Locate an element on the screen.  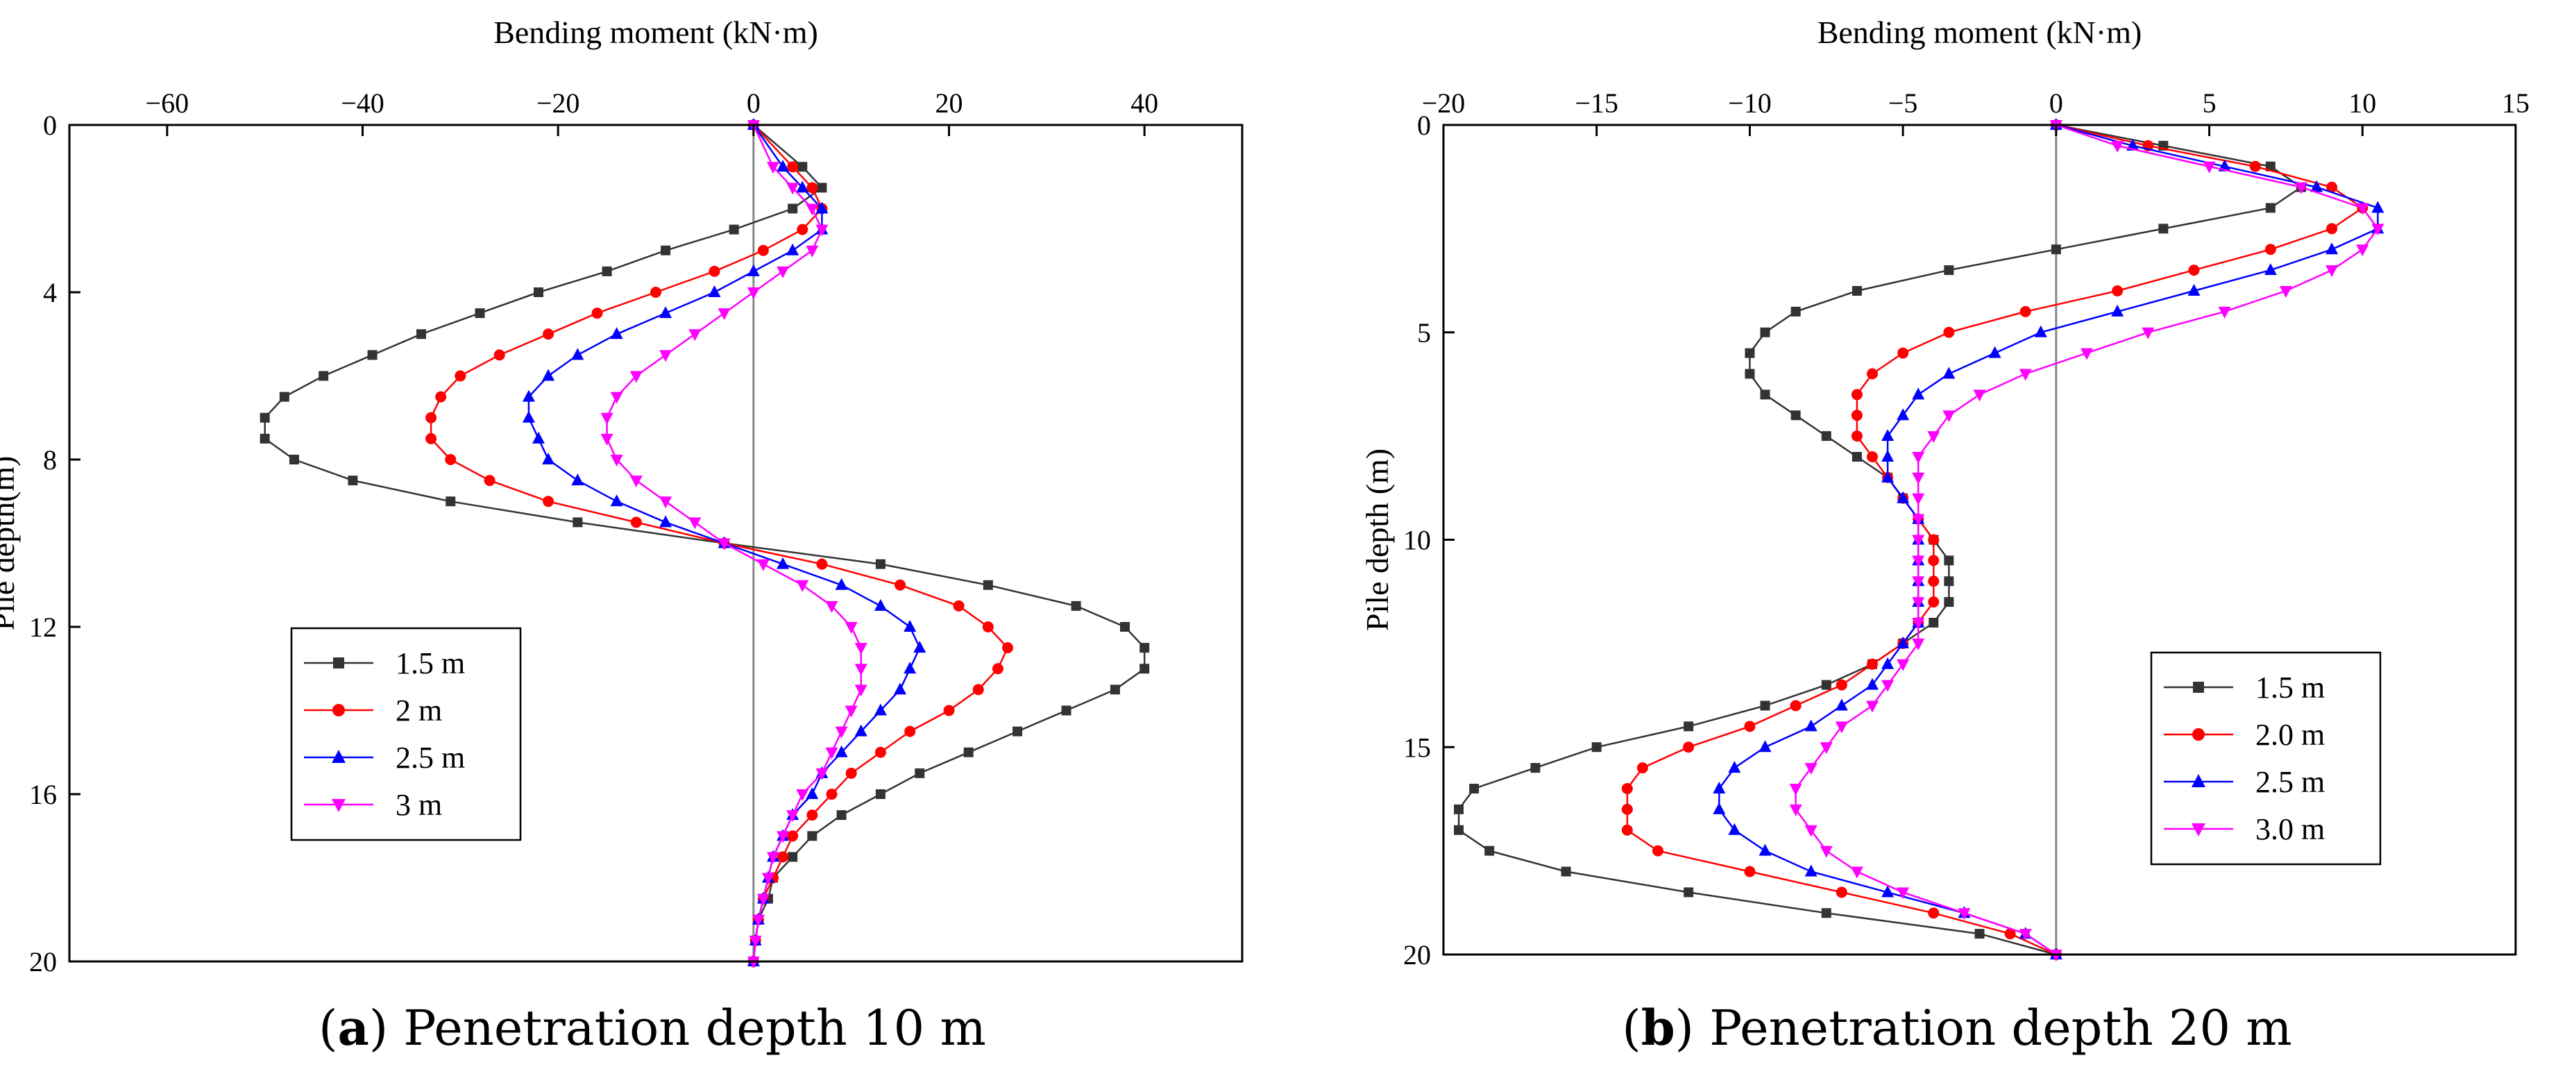
y-axis-label: Pile depth (m) is located at coordinates (1377, 539).